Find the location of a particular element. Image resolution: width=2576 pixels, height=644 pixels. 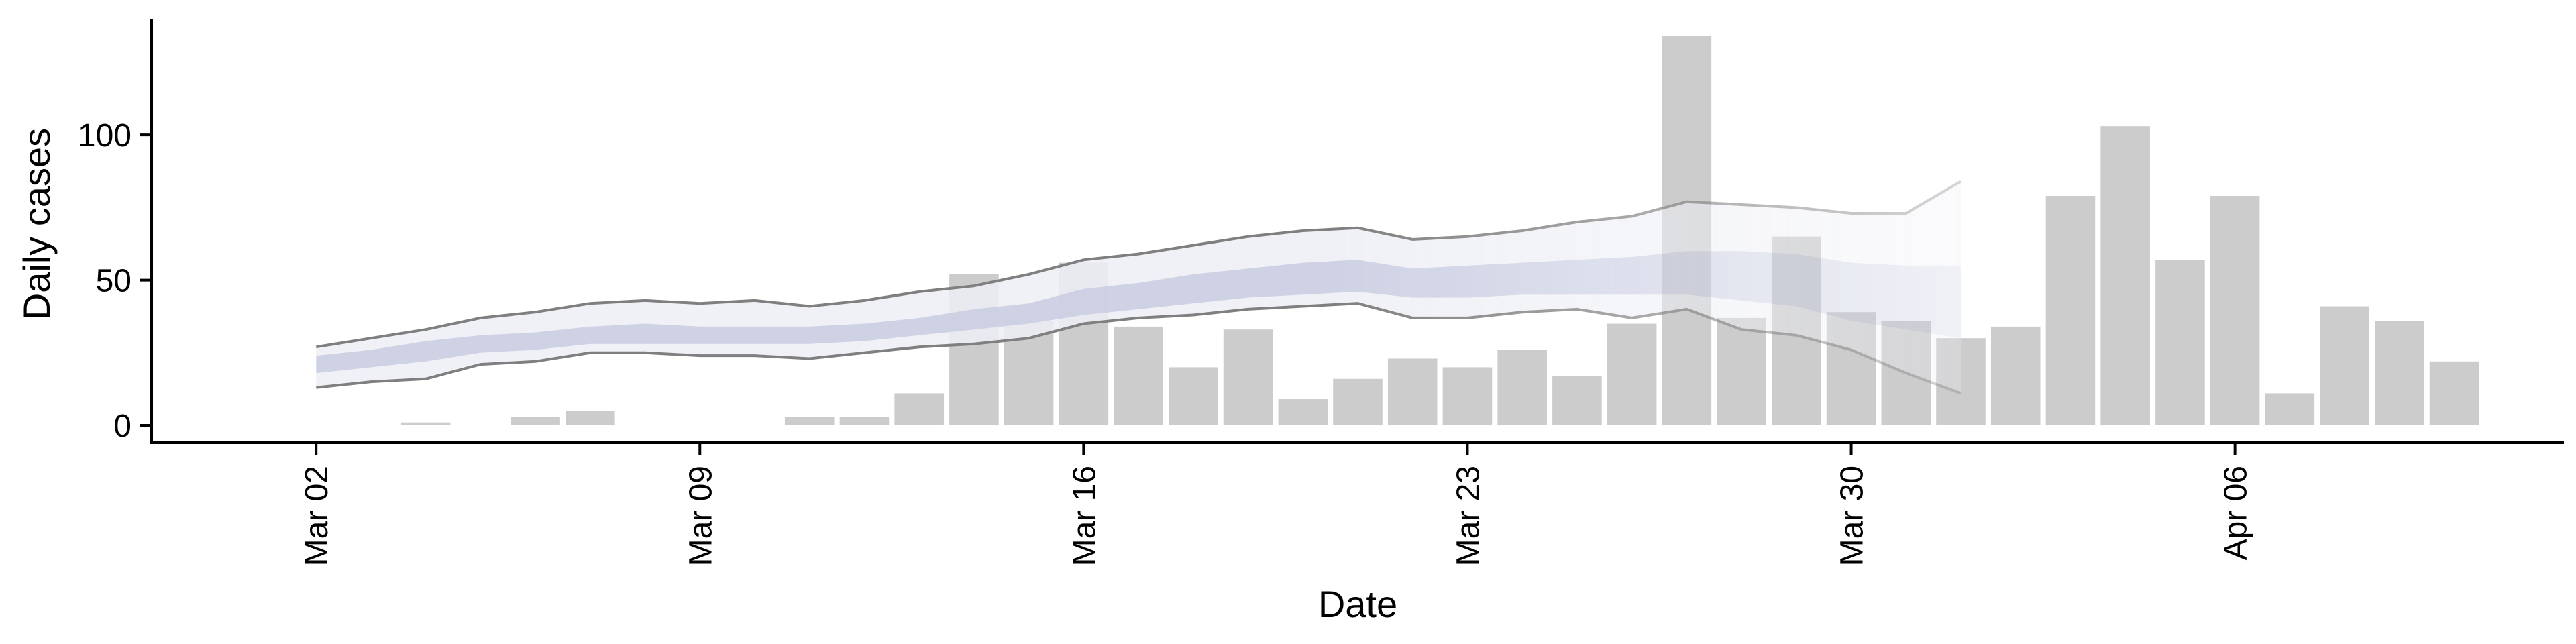

y-axis-ticks: 0 50 100 is located at coordinates (115, 281).